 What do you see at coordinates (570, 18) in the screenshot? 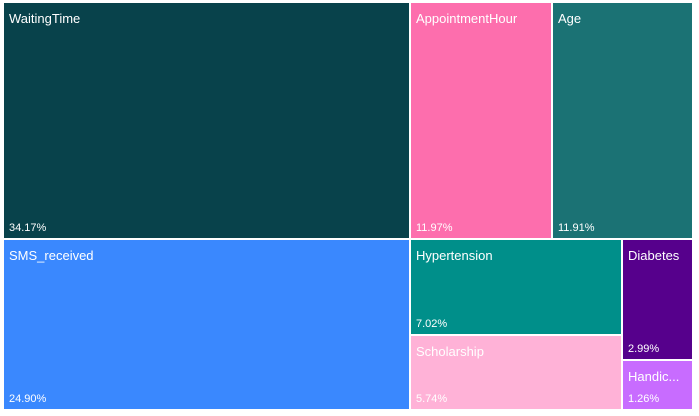
I see `tile-label: Age` at bounding box center [570, 18].